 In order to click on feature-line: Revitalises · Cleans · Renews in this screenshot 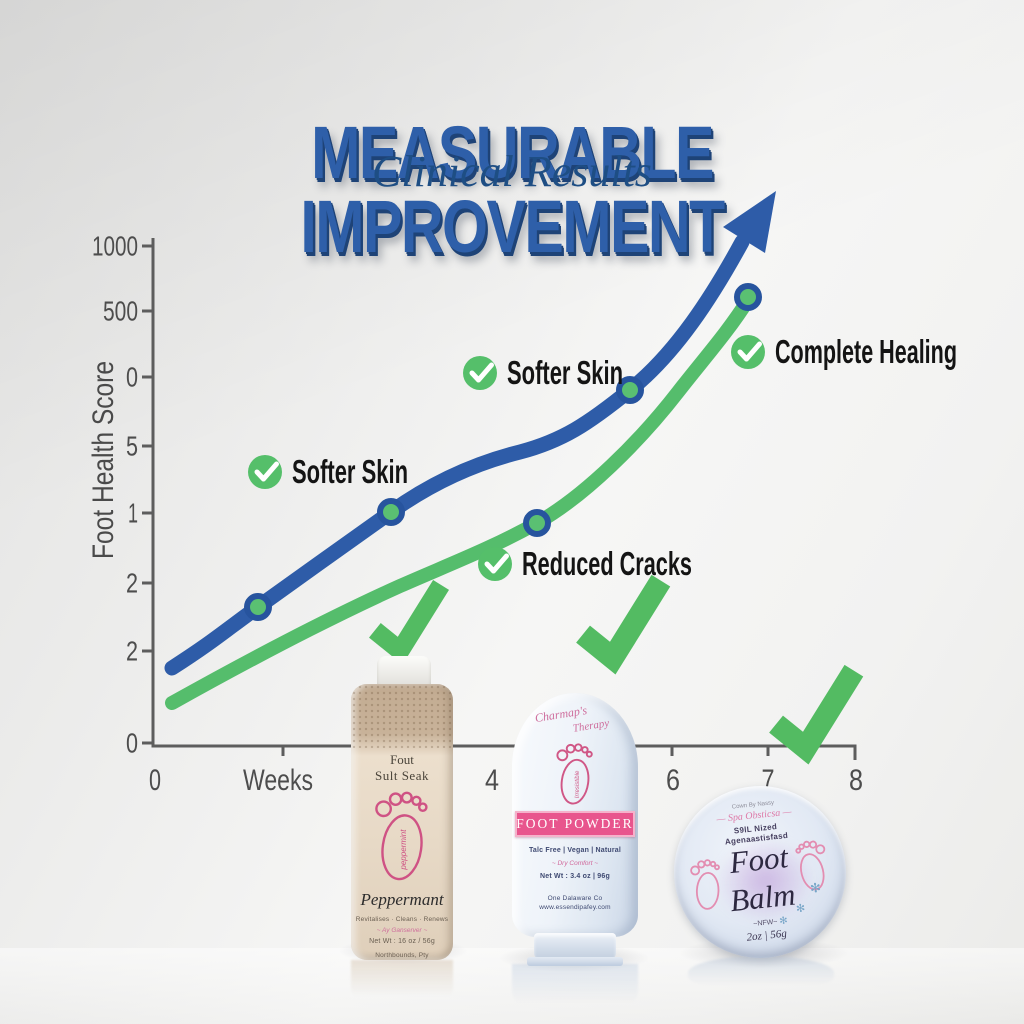, I will do `click(402, 919)`.